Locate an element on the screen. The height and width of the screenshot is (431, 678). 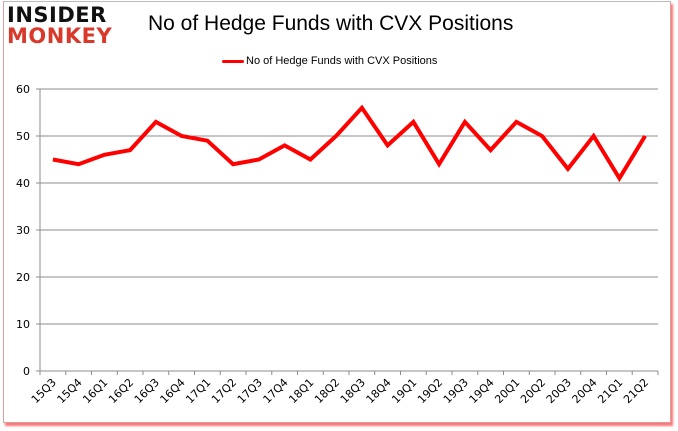
x-tick-label: 15Q4 is located at coordinates (70, 391).